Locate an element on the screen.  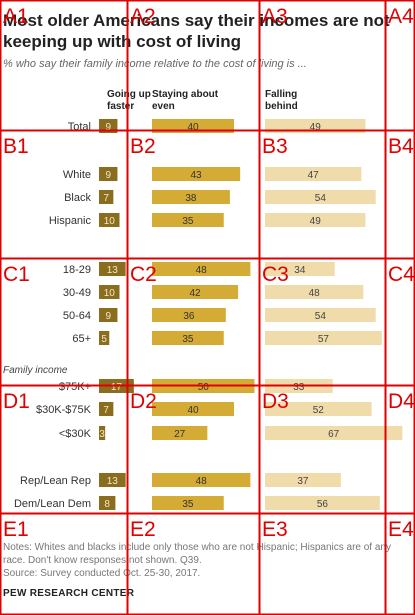
section-label: Family income is located at coordinates (35, 370).